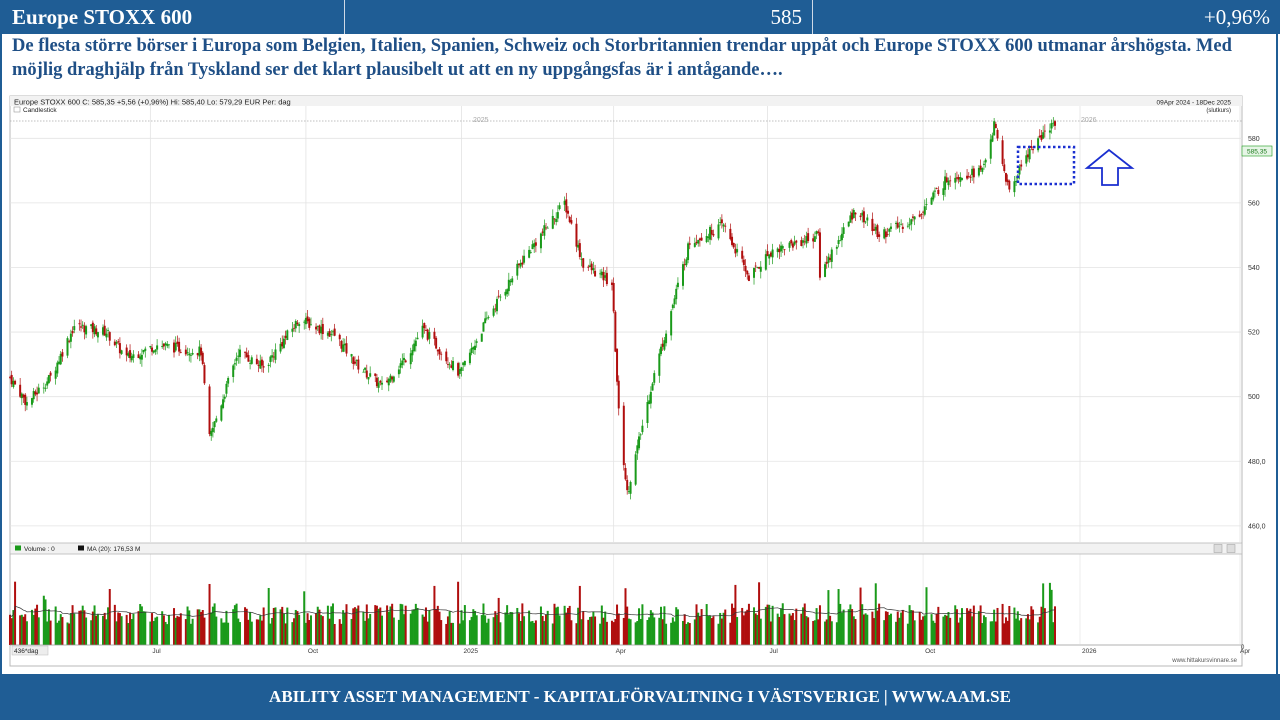  Describe the element at coordinates (1194, 103) in the screenshot. I see `chart-period: 09Apr 2024 - 18Dec 2025` at that location.